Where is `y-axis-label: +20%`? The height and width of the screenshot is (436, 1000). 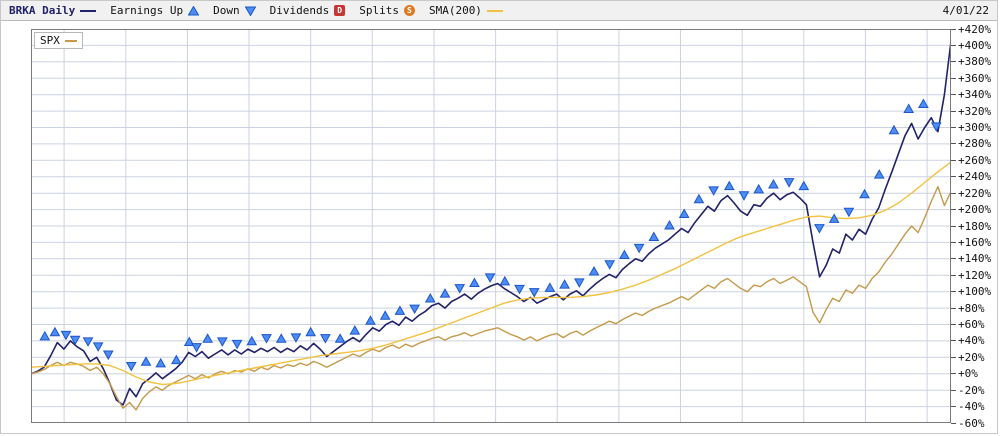 y-axis-label: +20% is located at coordinates (971, 357).